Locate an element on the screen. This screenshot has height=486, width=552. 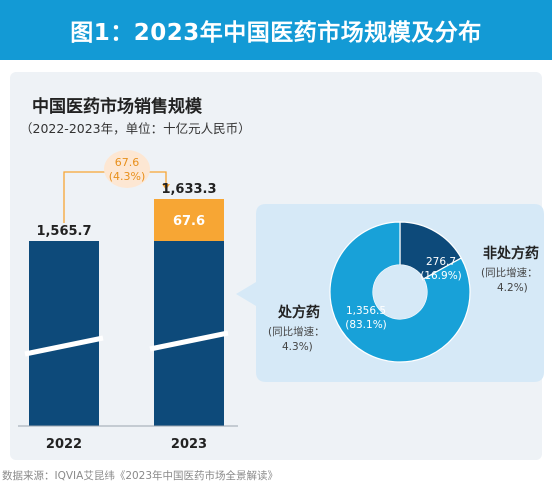
bar-2023 is located at coordinates (189, 333).